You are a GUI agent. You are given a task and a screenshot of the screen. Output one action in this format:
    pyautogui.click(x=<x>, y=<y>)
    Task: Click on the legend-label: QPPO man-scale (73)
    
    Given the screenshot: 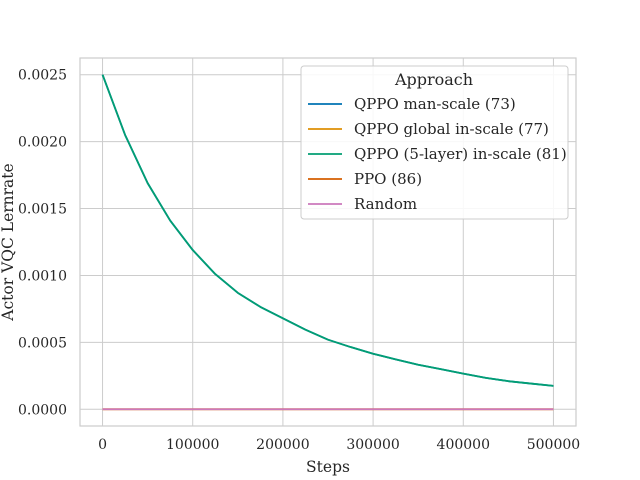 What is the action you would take?
    pyautogui.click(x=435, y=104)
    